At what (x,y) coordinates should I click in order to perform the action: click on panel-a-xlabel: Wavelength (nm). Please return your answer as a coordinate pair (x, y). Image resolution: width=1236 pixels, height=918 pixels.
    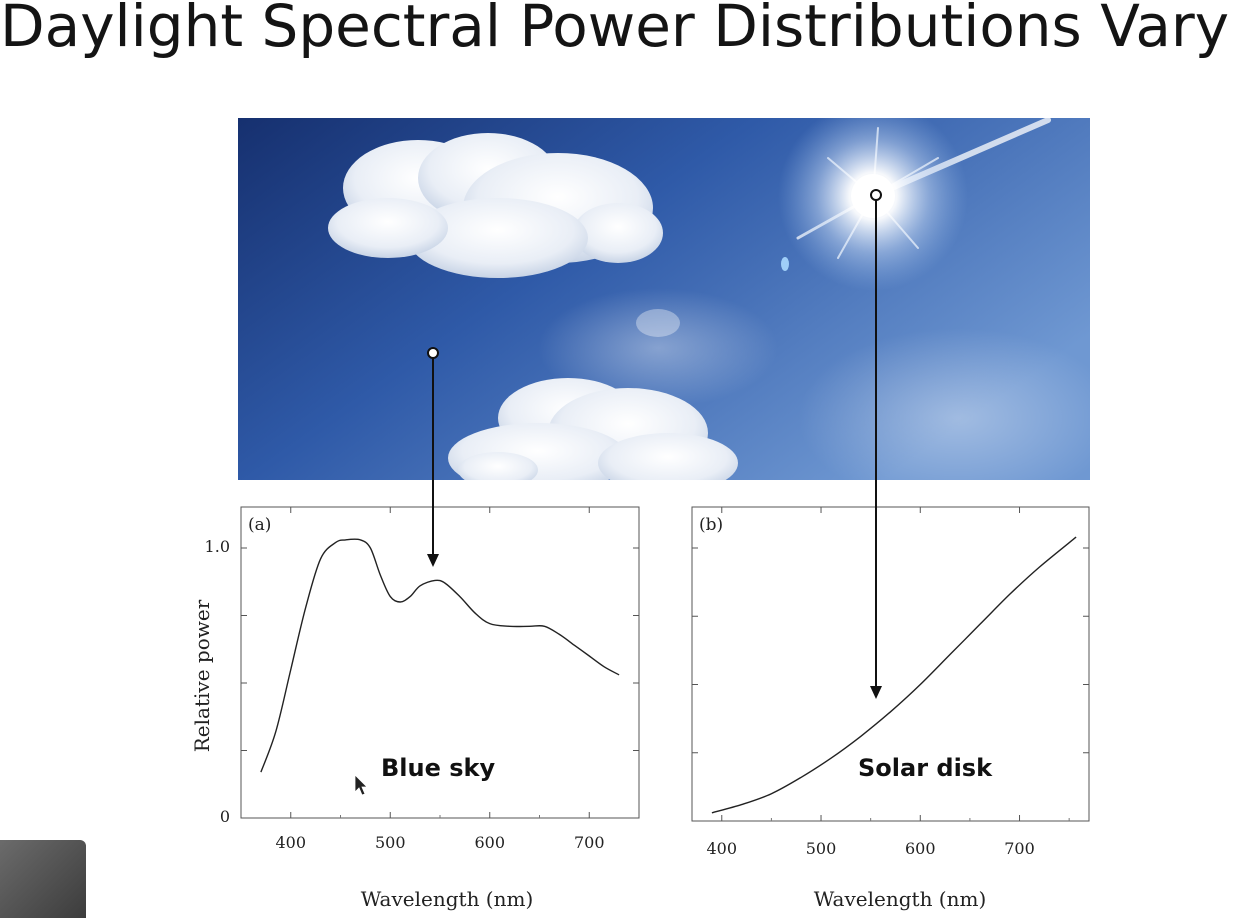
    Looking at the image, I should click on (447, 899).